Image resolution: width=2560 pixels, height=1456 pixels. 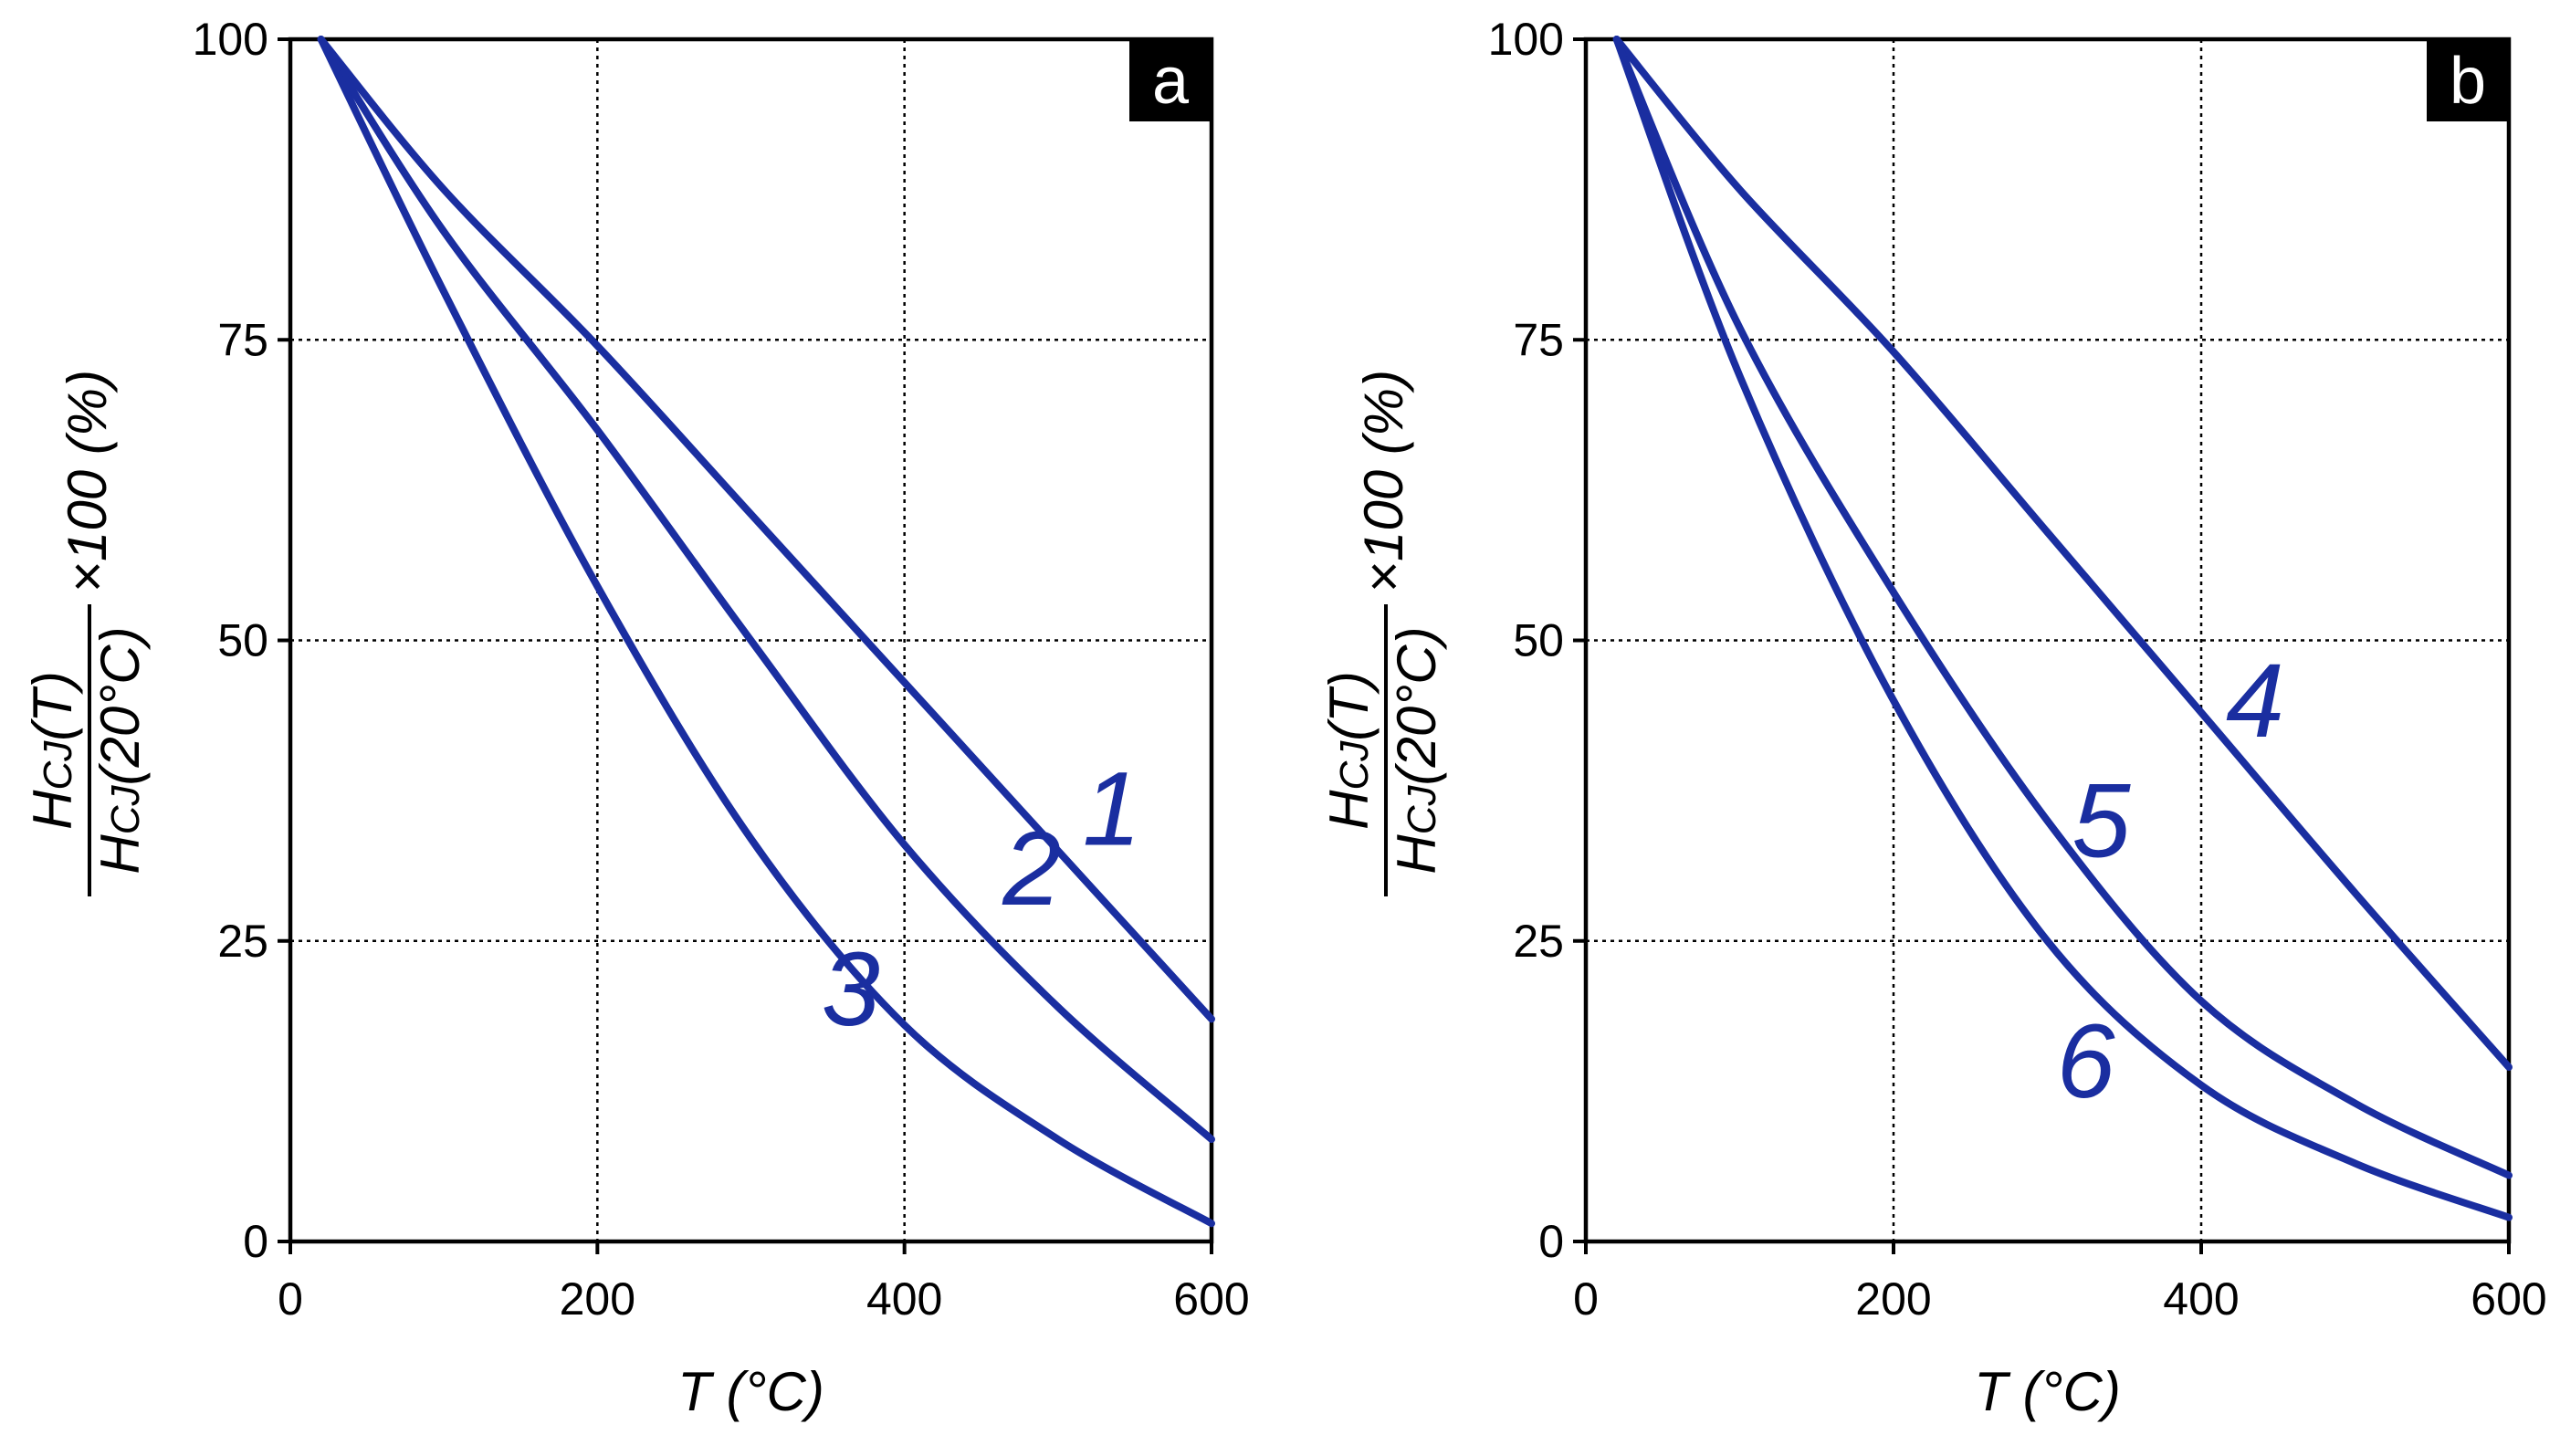 What do you see at coordinates (2086, 1061) in the screenshot?
I see `curve-label-6: 6` at bounding box center [2086, 1061].